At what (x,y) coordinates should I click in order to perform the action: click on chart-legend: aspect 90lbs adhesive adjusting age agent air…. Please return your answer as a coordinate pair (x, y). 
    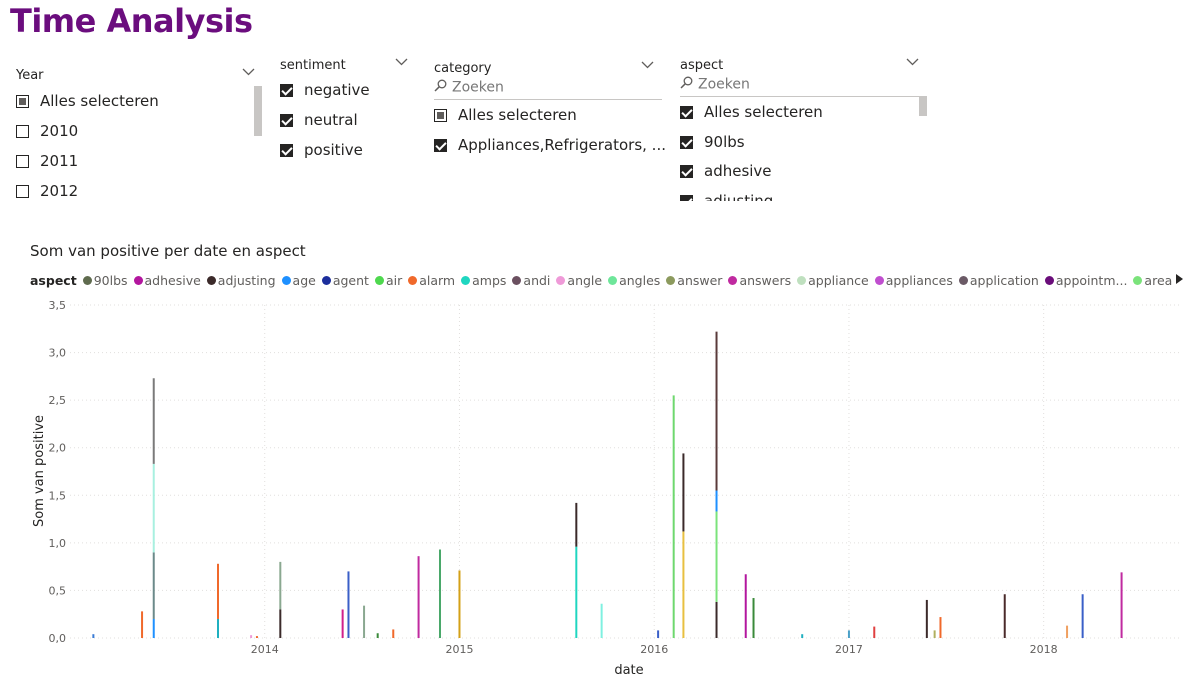
    Looking at the image, I should click on (604, 280).